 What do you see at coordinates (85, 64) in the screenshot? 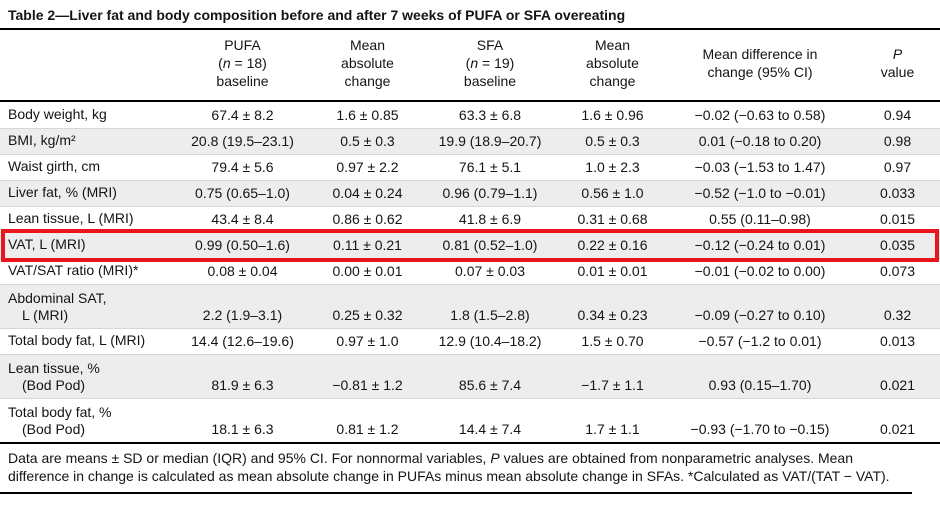
I see `empty-header-cell` at bounding box center [85, 64].